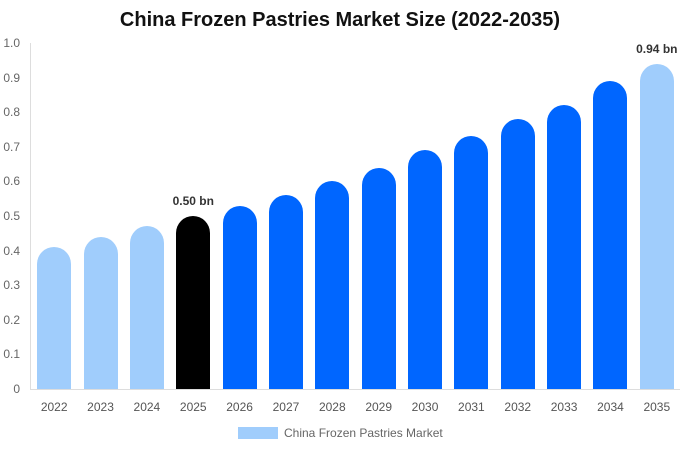 The height and width of the screenshot is (450, 680). I want to click on legend: China Frozen Pastries Market, so click(340, 433).